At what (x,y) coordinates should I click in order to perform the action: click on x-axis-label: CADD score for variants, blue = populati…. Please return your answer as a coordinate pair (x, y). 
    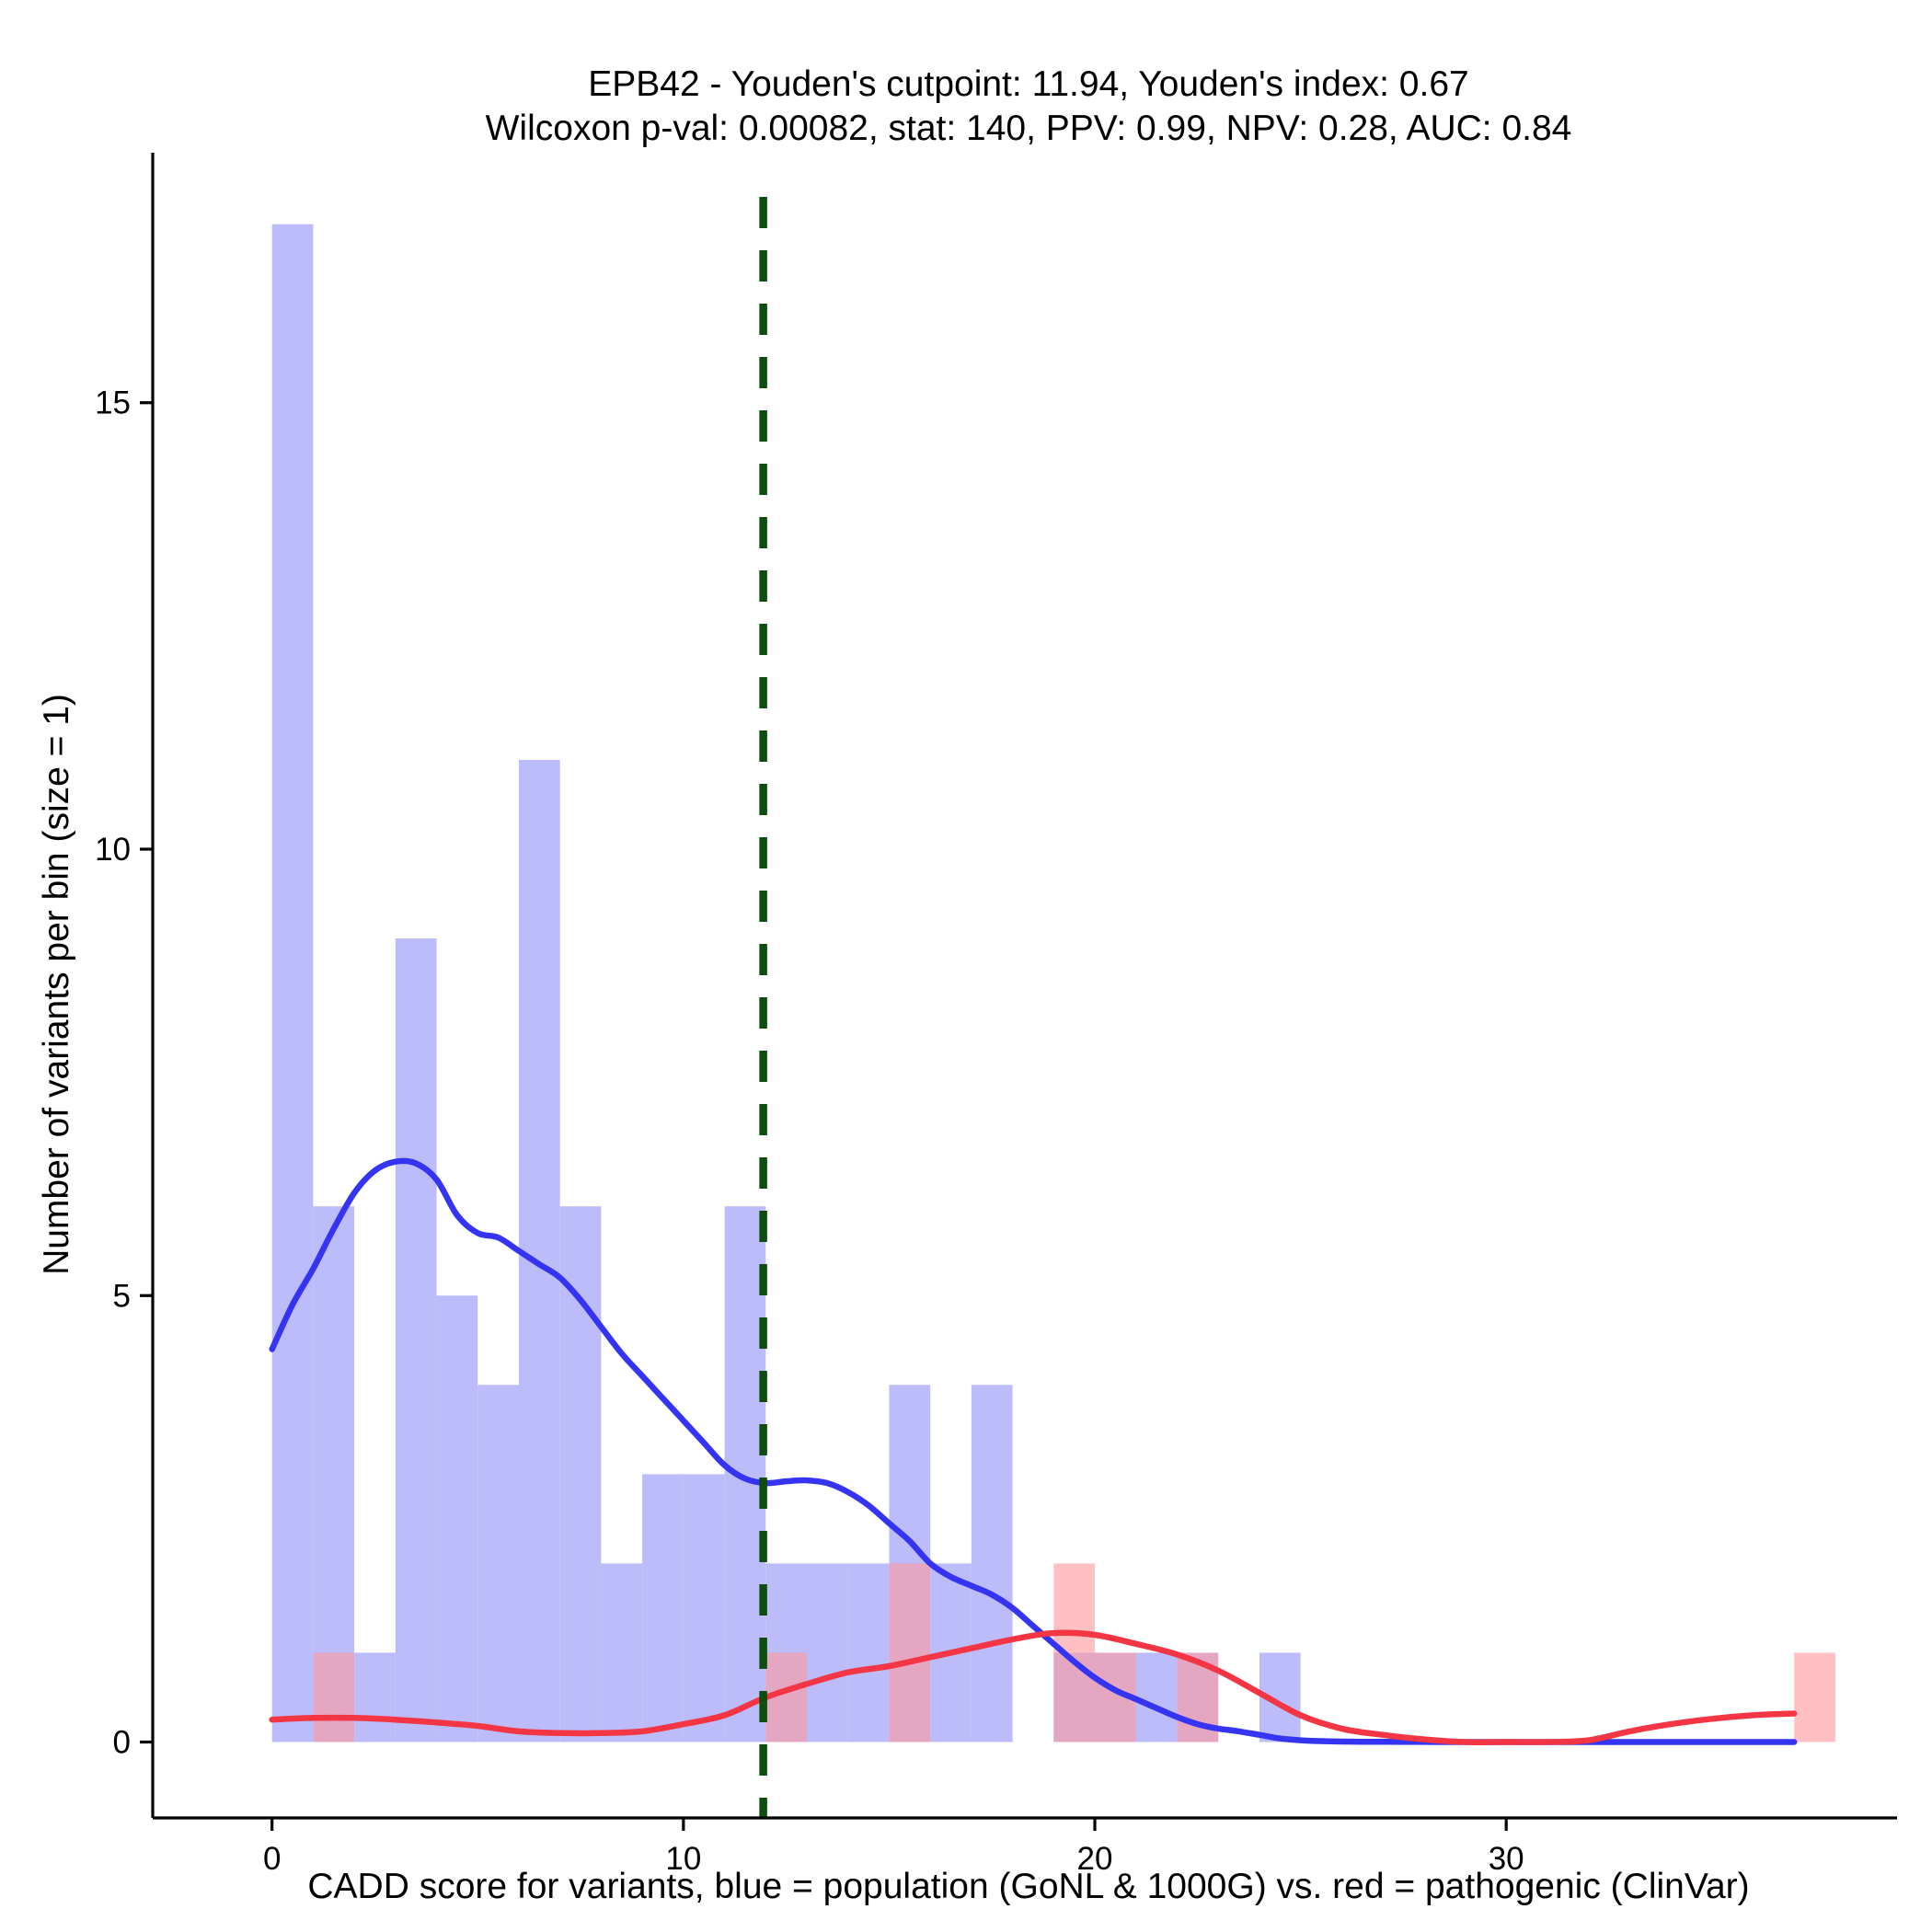
    Looking at the image, I should click on (1028, 1886).